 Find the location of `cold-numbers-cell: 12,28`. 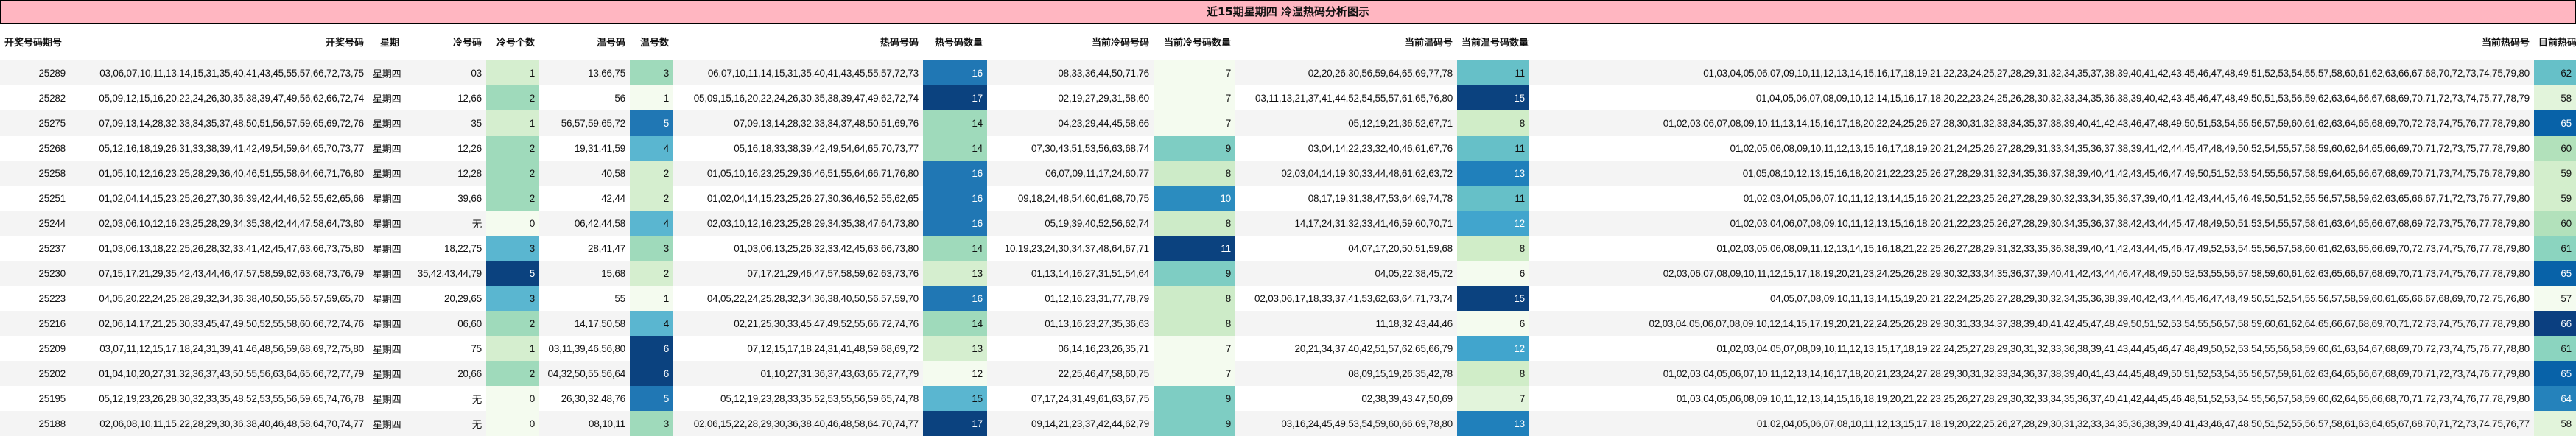

cold-numbers-cell: 12,28 is located at coordinates (445, 173).